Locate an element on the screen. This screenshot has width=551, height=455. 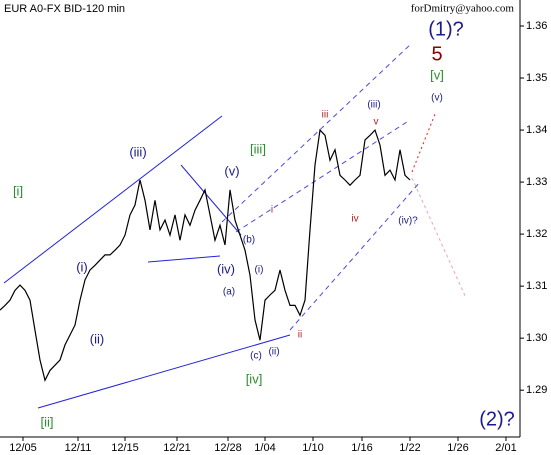
wave-label: [v] is located at coordinates (437, 74).